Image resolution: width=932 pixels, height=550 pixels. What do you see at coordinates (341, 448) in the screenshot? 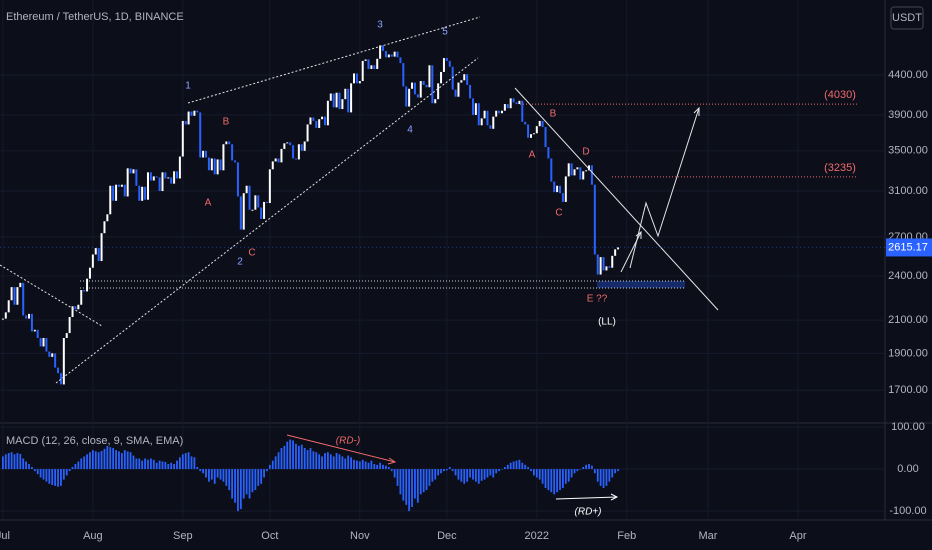
I see `divergence-line` at bounding box center [341, 448].